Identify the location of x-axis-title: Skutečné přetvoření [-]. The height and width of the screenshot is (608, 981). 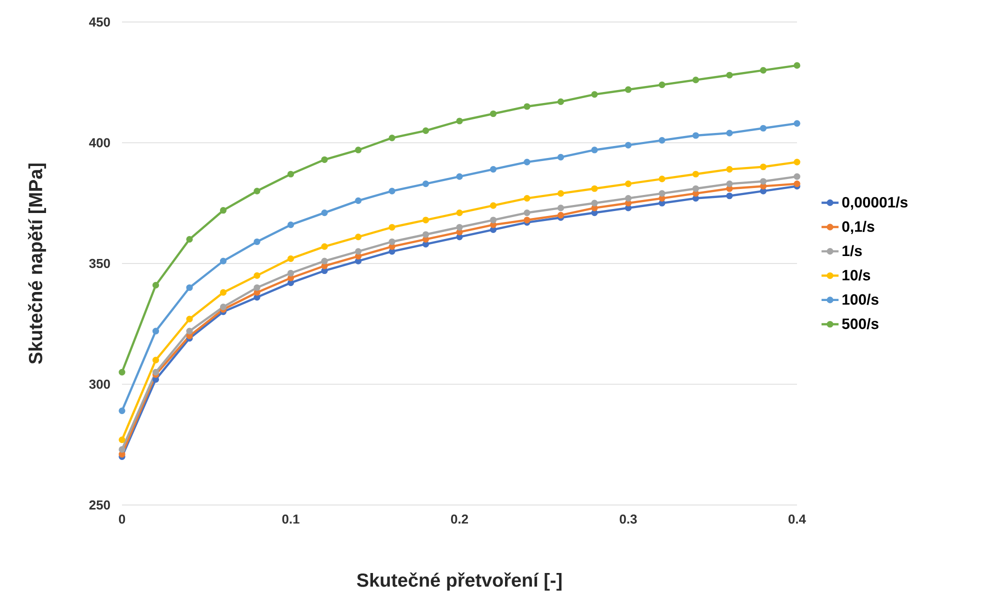
(459, 581).